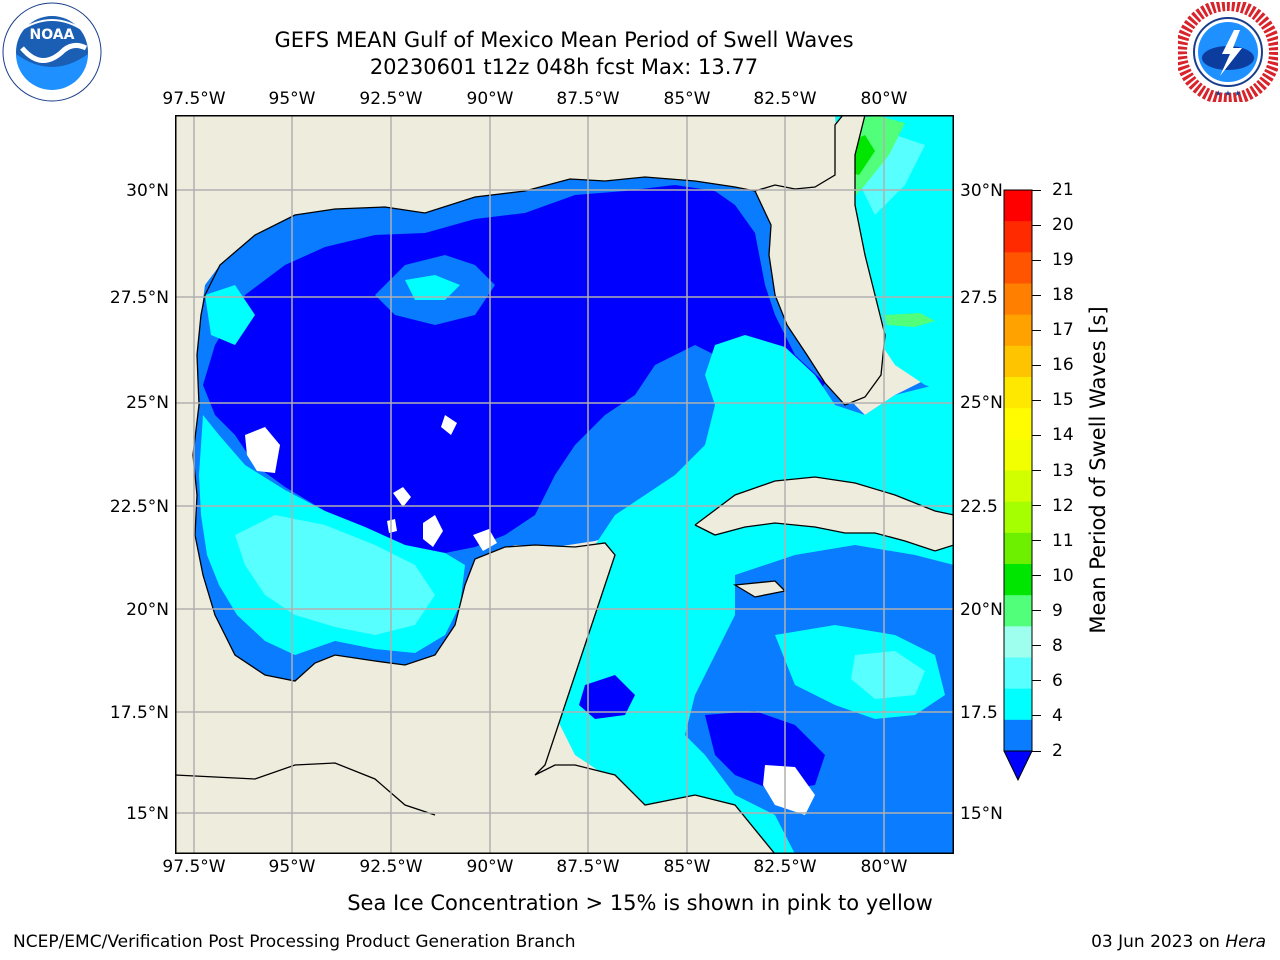 The height and width of the screenshot is (960, 1280). Describe the element at coordinates (391, 867) in the screenshot. I see `lon-label-bottom: 92.5°W` at that location.